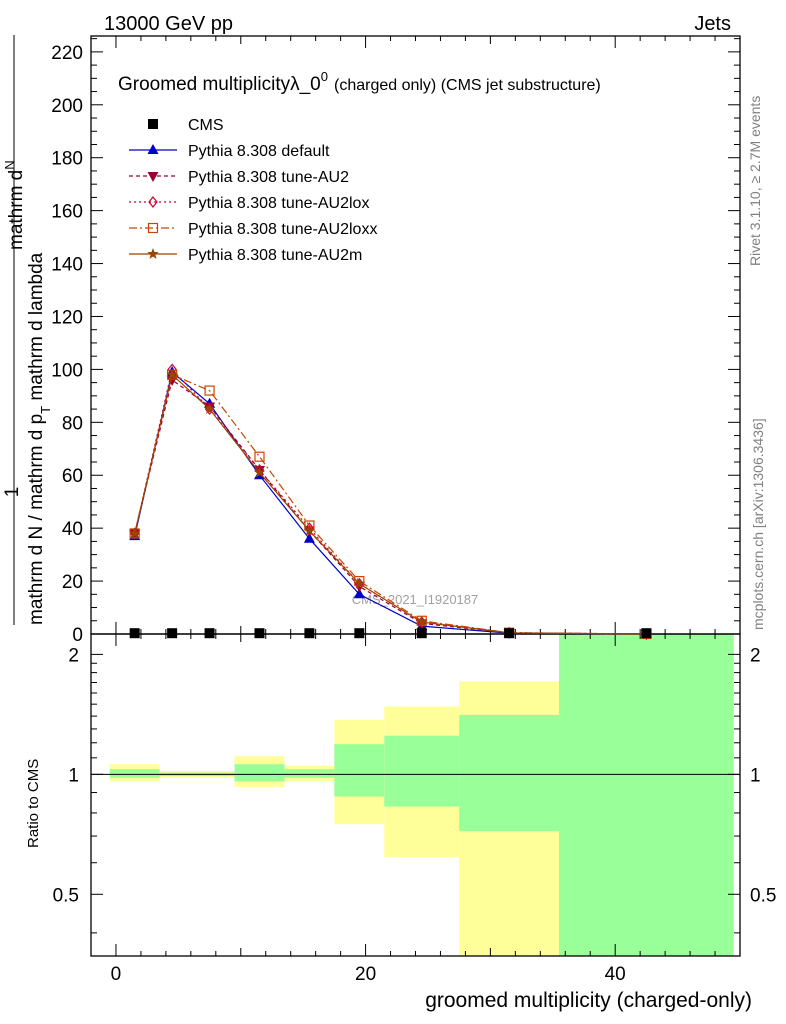 The height and width of the screenshot is (1024, 786). What do you see at coordinates (67, 370) in the screenshot?
I see `ytick-label: 100` at bounding box center [67, 370].